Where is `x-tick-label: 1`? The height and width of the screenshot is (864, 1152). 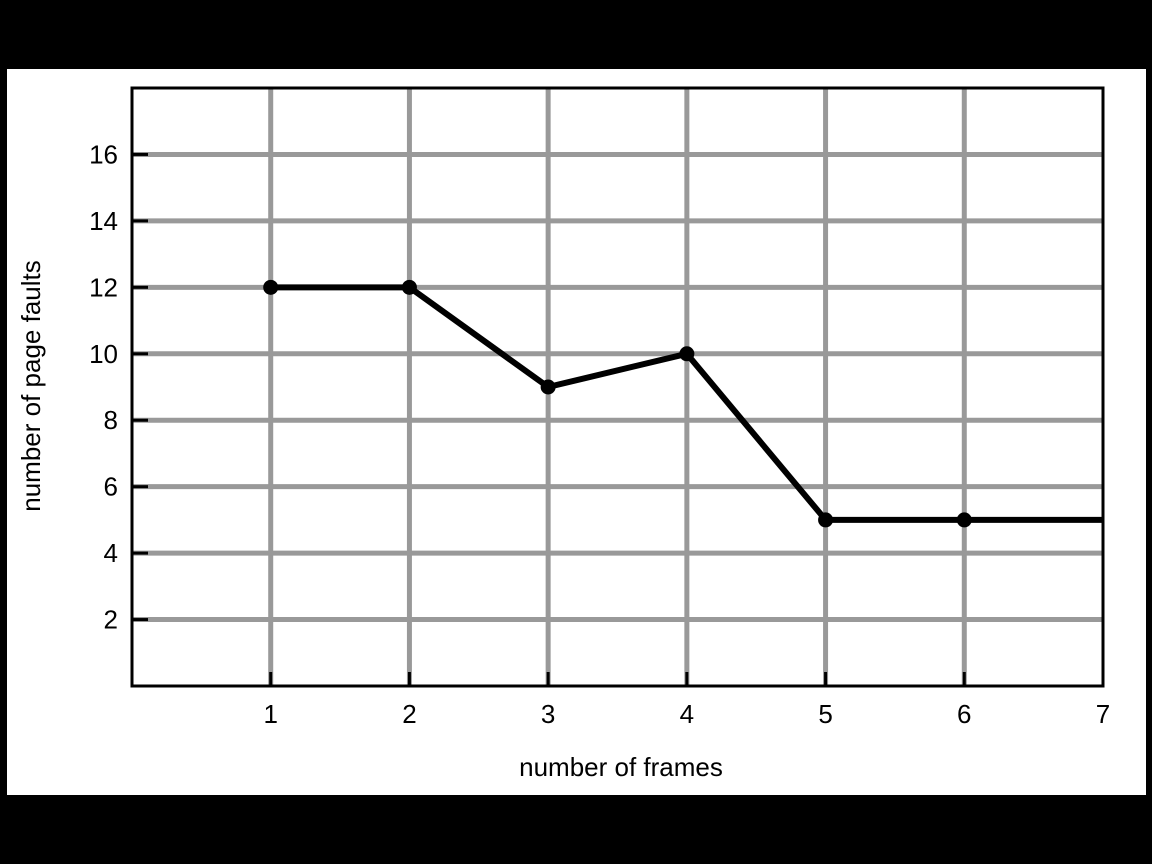 x-tick-label: 1 is located at coordinates (270, 714).